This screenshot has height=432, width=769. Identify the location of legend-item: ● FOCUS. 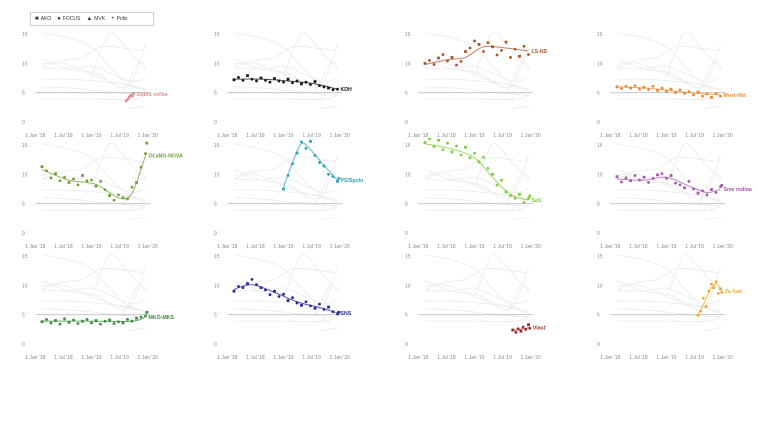
(68, 19).